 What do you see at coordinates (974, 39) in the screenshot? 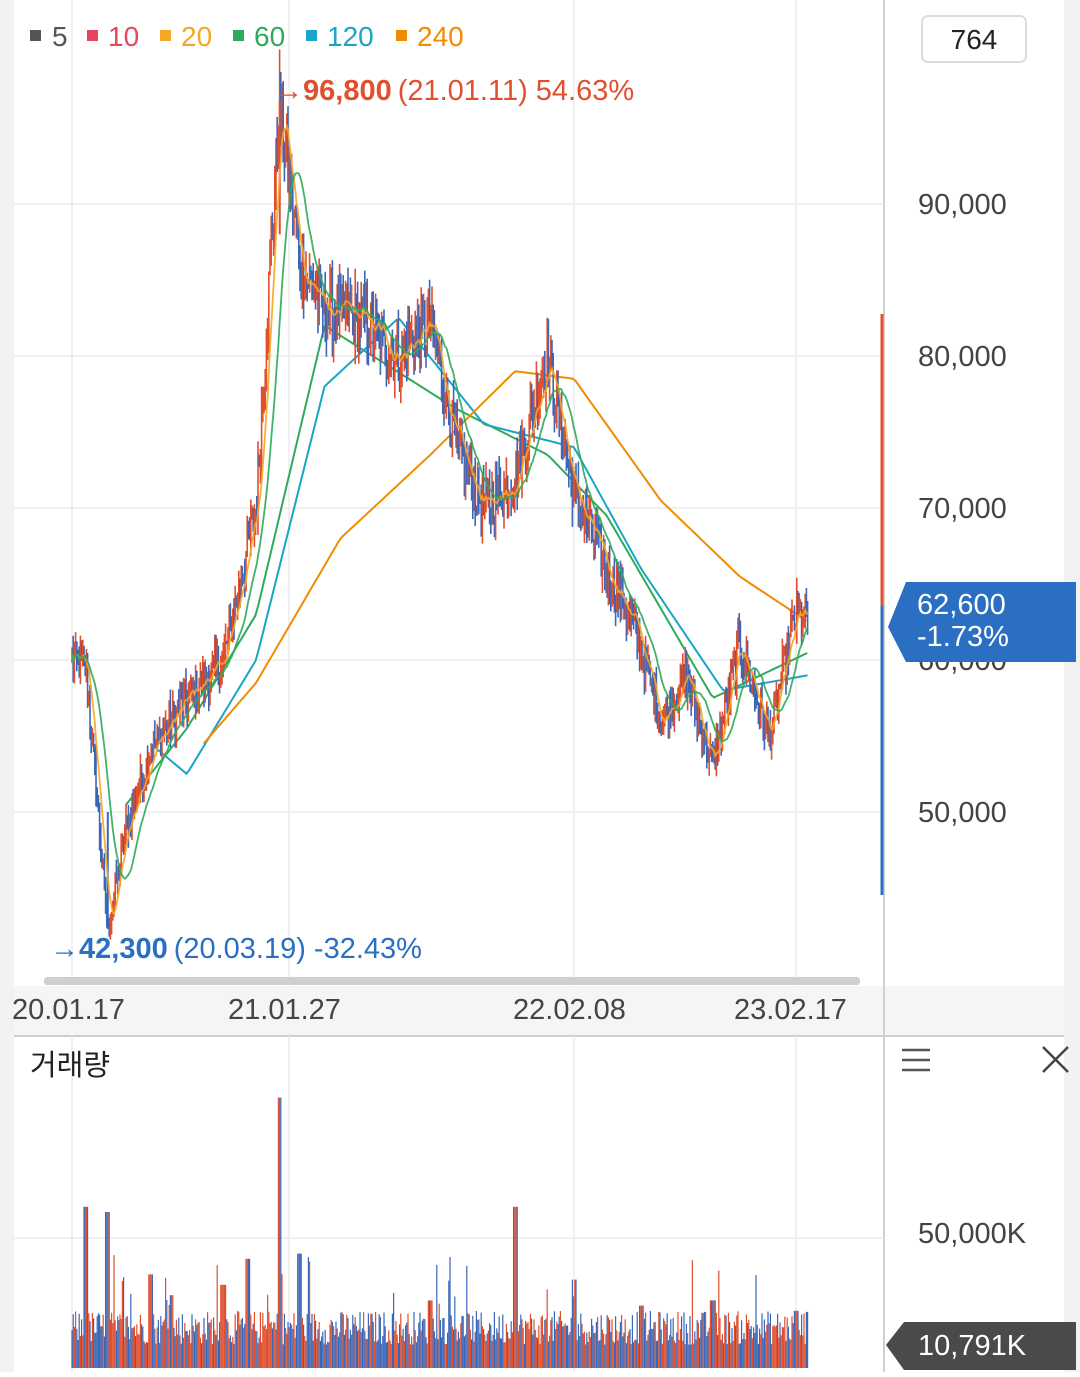
I see `period-control-box` at bounding box center [974, 39].